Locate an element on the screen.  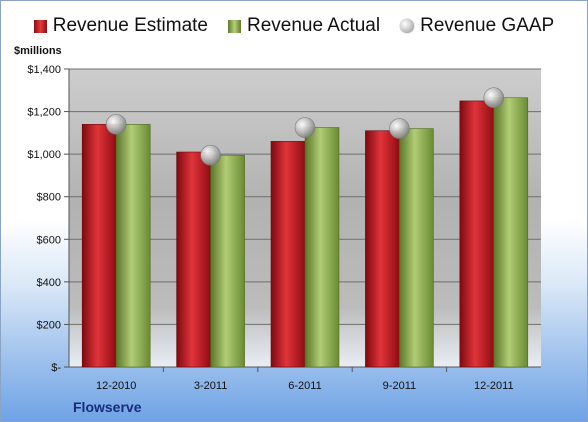
x-tick-label: 12-2010 is located at coordinates (116, 386).